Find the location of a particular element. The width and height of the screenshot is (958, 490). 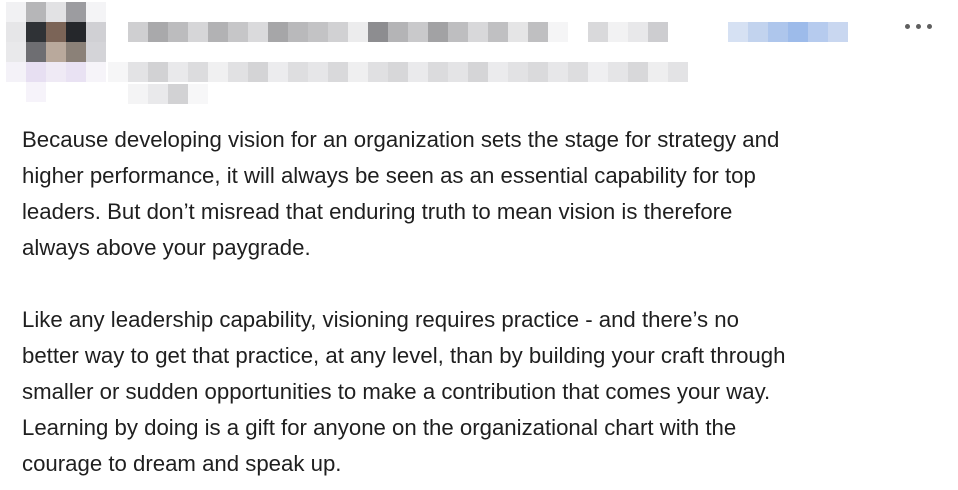

ellipsis-icon is located at coordinates (907, 26).